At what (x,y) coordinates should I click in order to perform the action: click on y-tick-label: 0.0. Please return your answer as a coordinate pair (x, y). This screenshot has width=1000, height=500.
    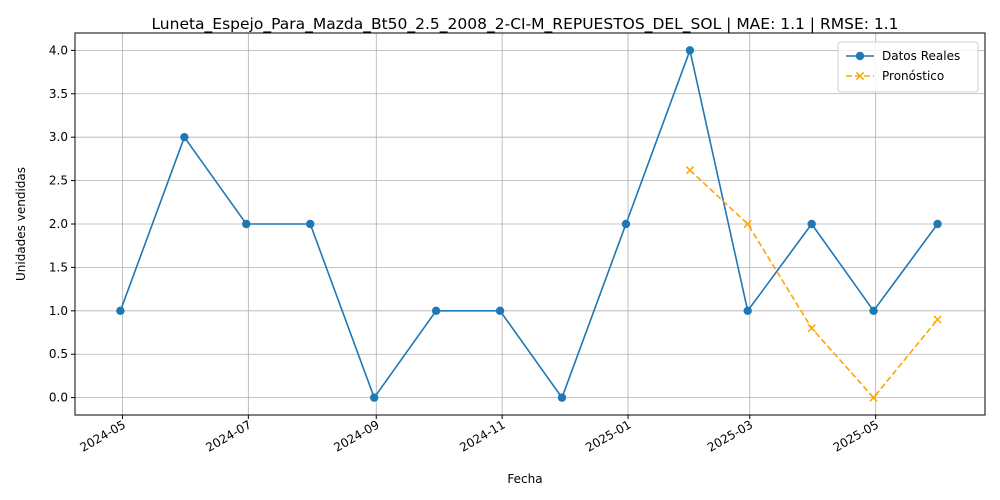
    Looking at the image, I should click on (58, 398).